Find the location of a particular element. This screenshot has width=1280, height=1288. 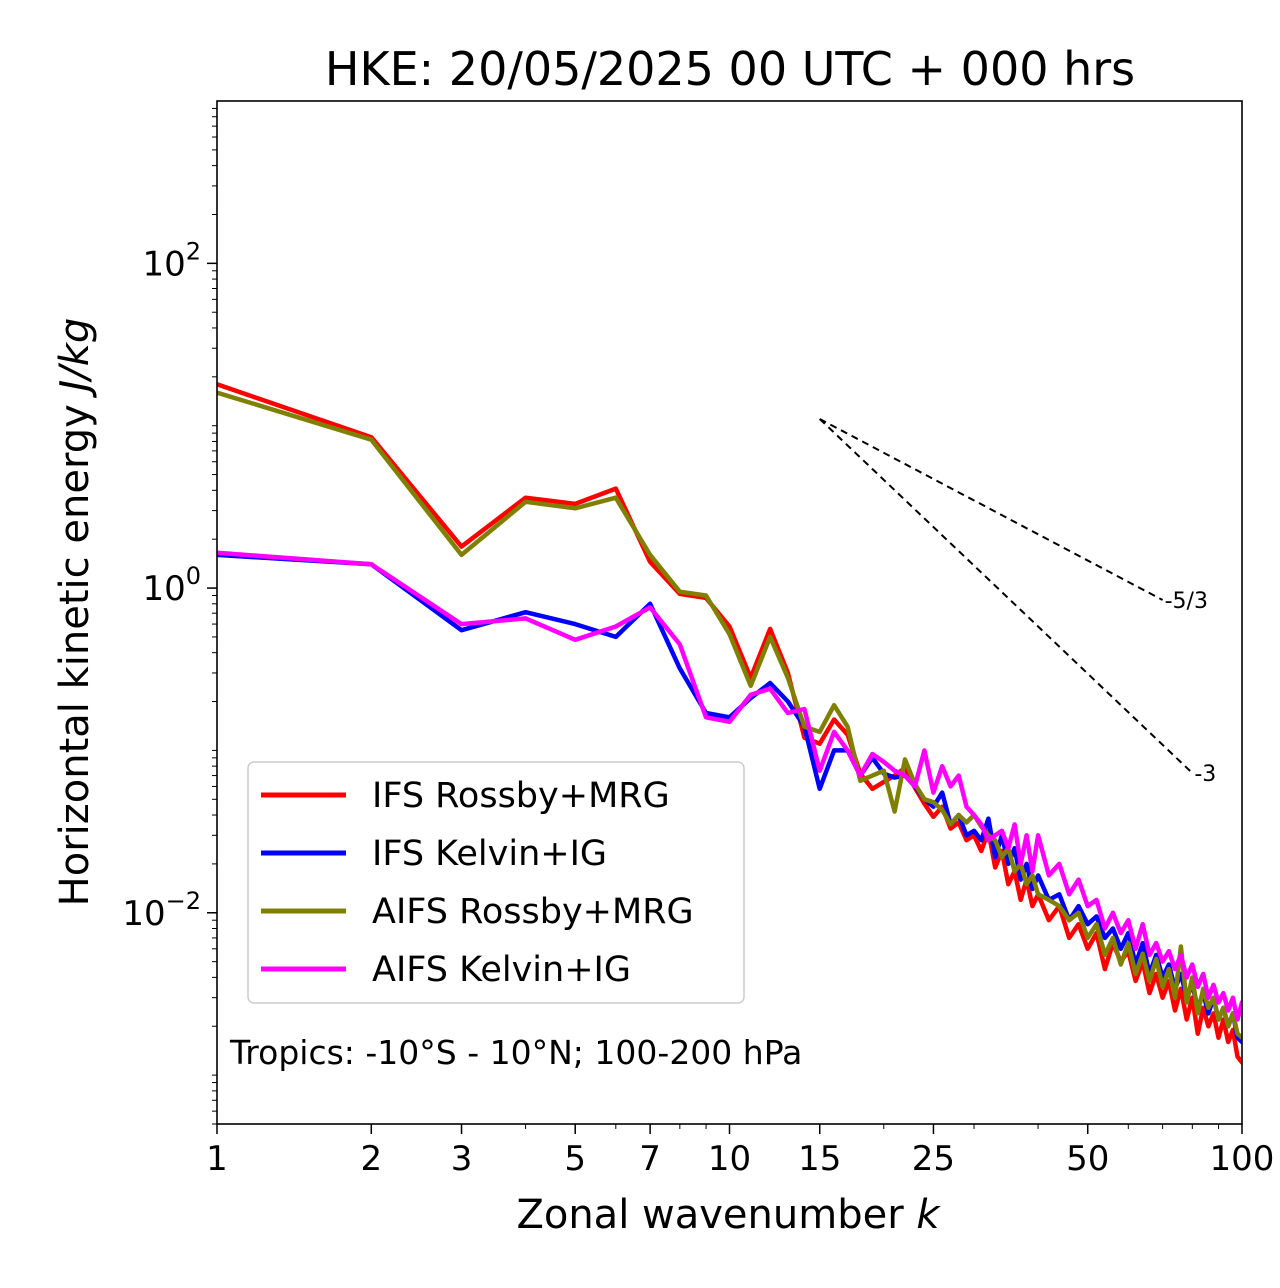

x-tick-label: 15 is located at coordinates (819, 1159).